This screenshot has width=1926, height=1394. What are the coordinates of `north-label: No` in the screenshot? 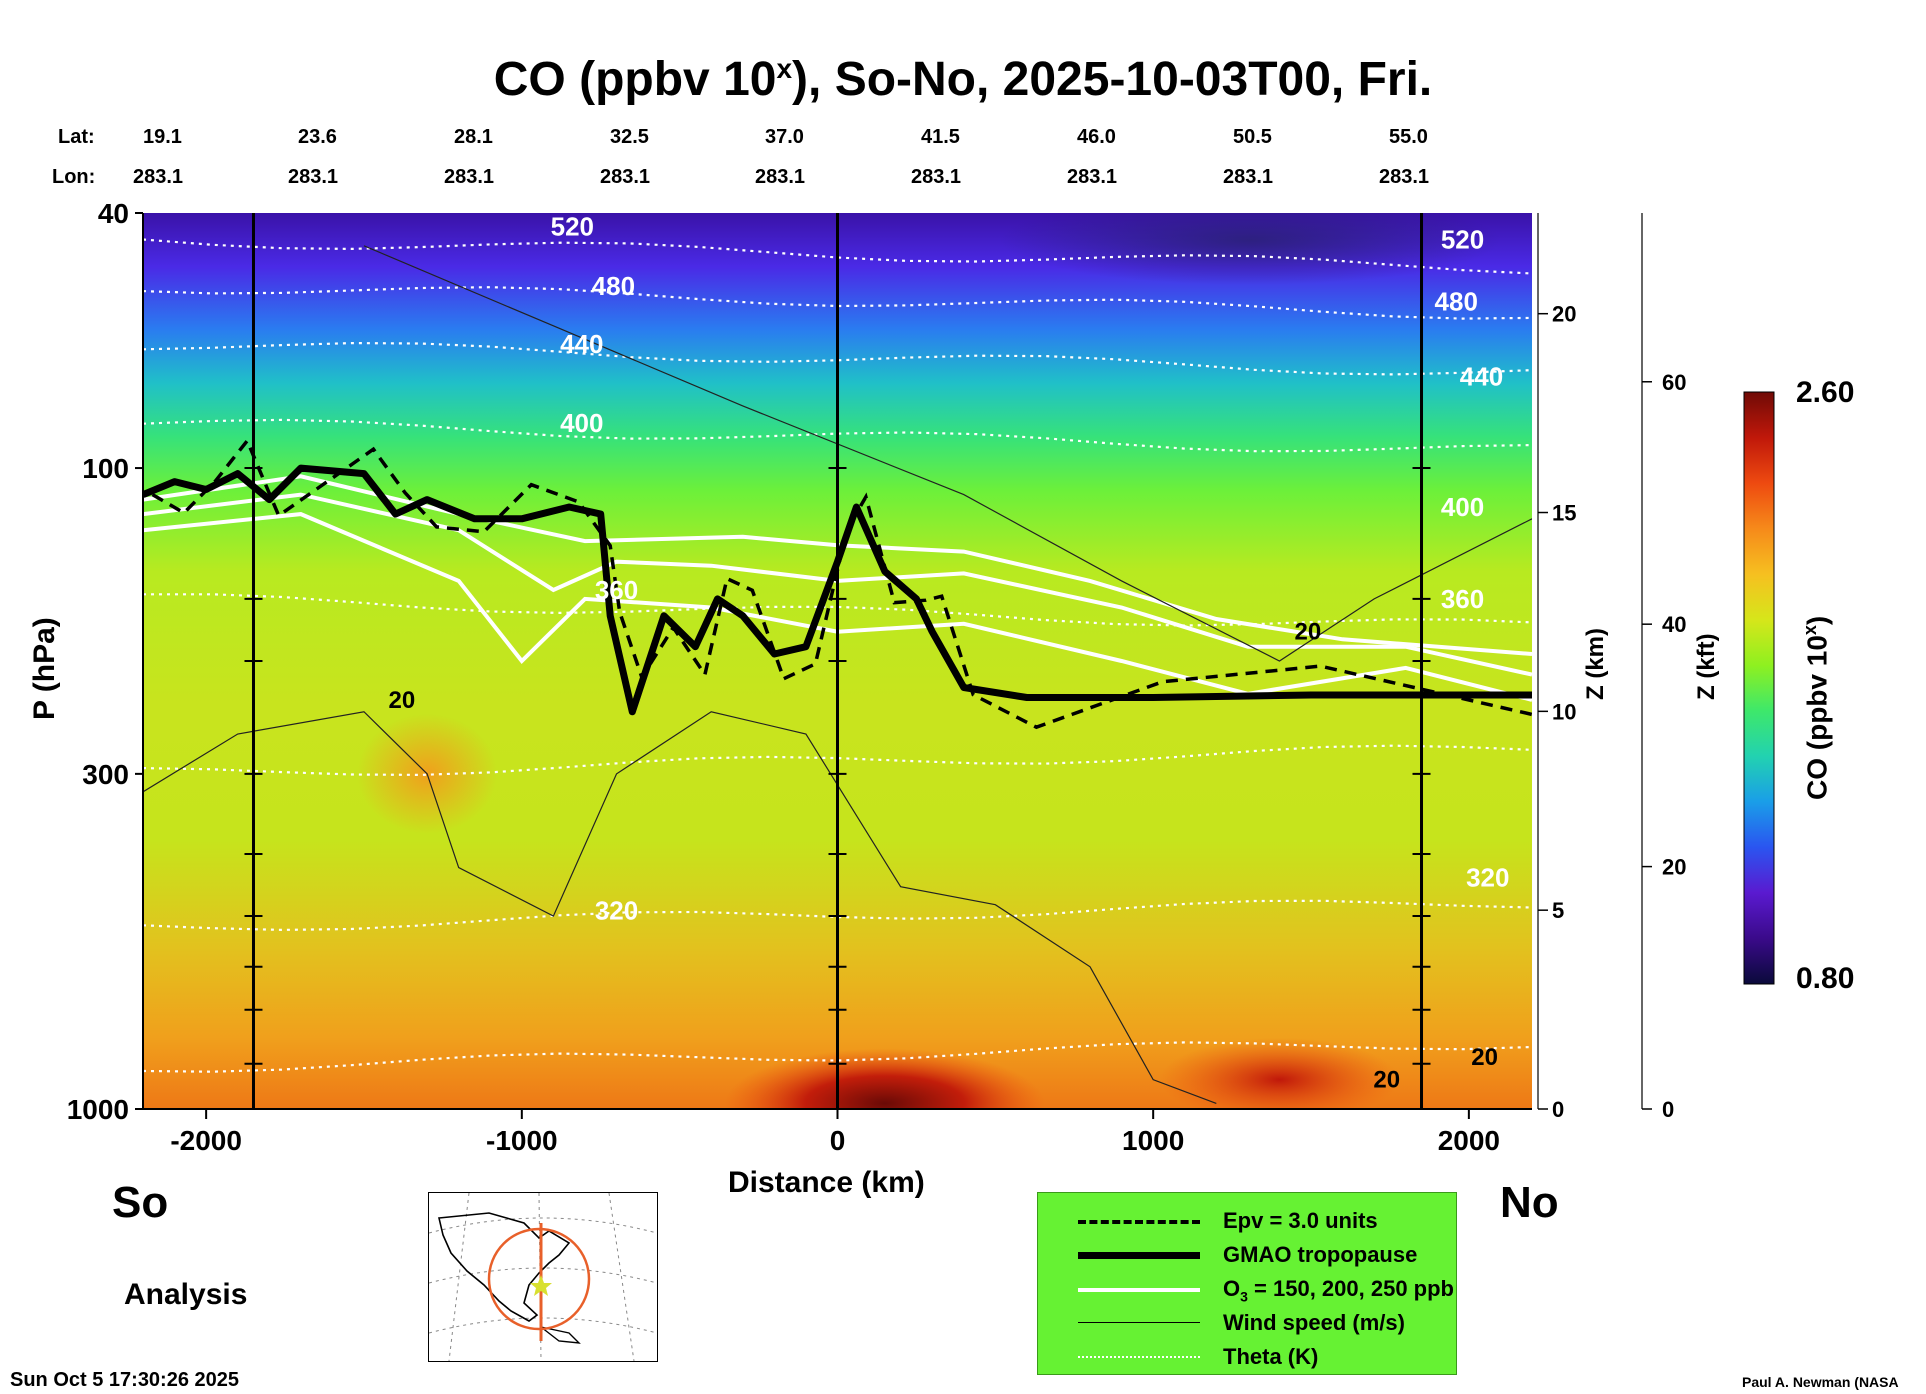 It's located at (1529, 1202).